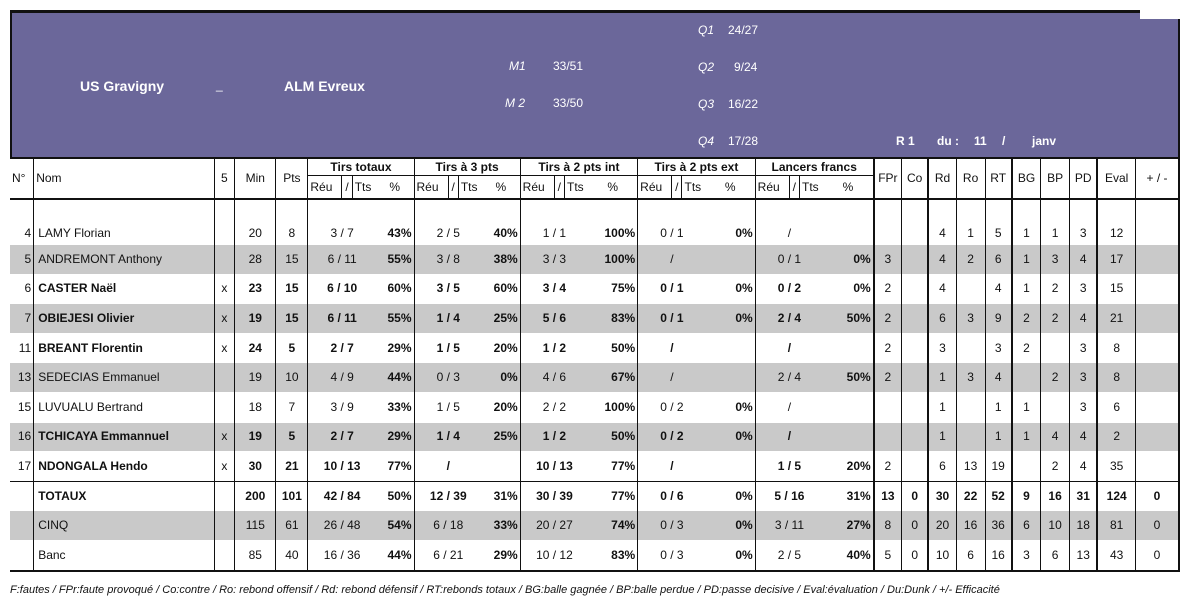  Describe the element at coordinates (448, 525) in the screenshot. I see `shots-made-attempted: 6 / 18` at that location.